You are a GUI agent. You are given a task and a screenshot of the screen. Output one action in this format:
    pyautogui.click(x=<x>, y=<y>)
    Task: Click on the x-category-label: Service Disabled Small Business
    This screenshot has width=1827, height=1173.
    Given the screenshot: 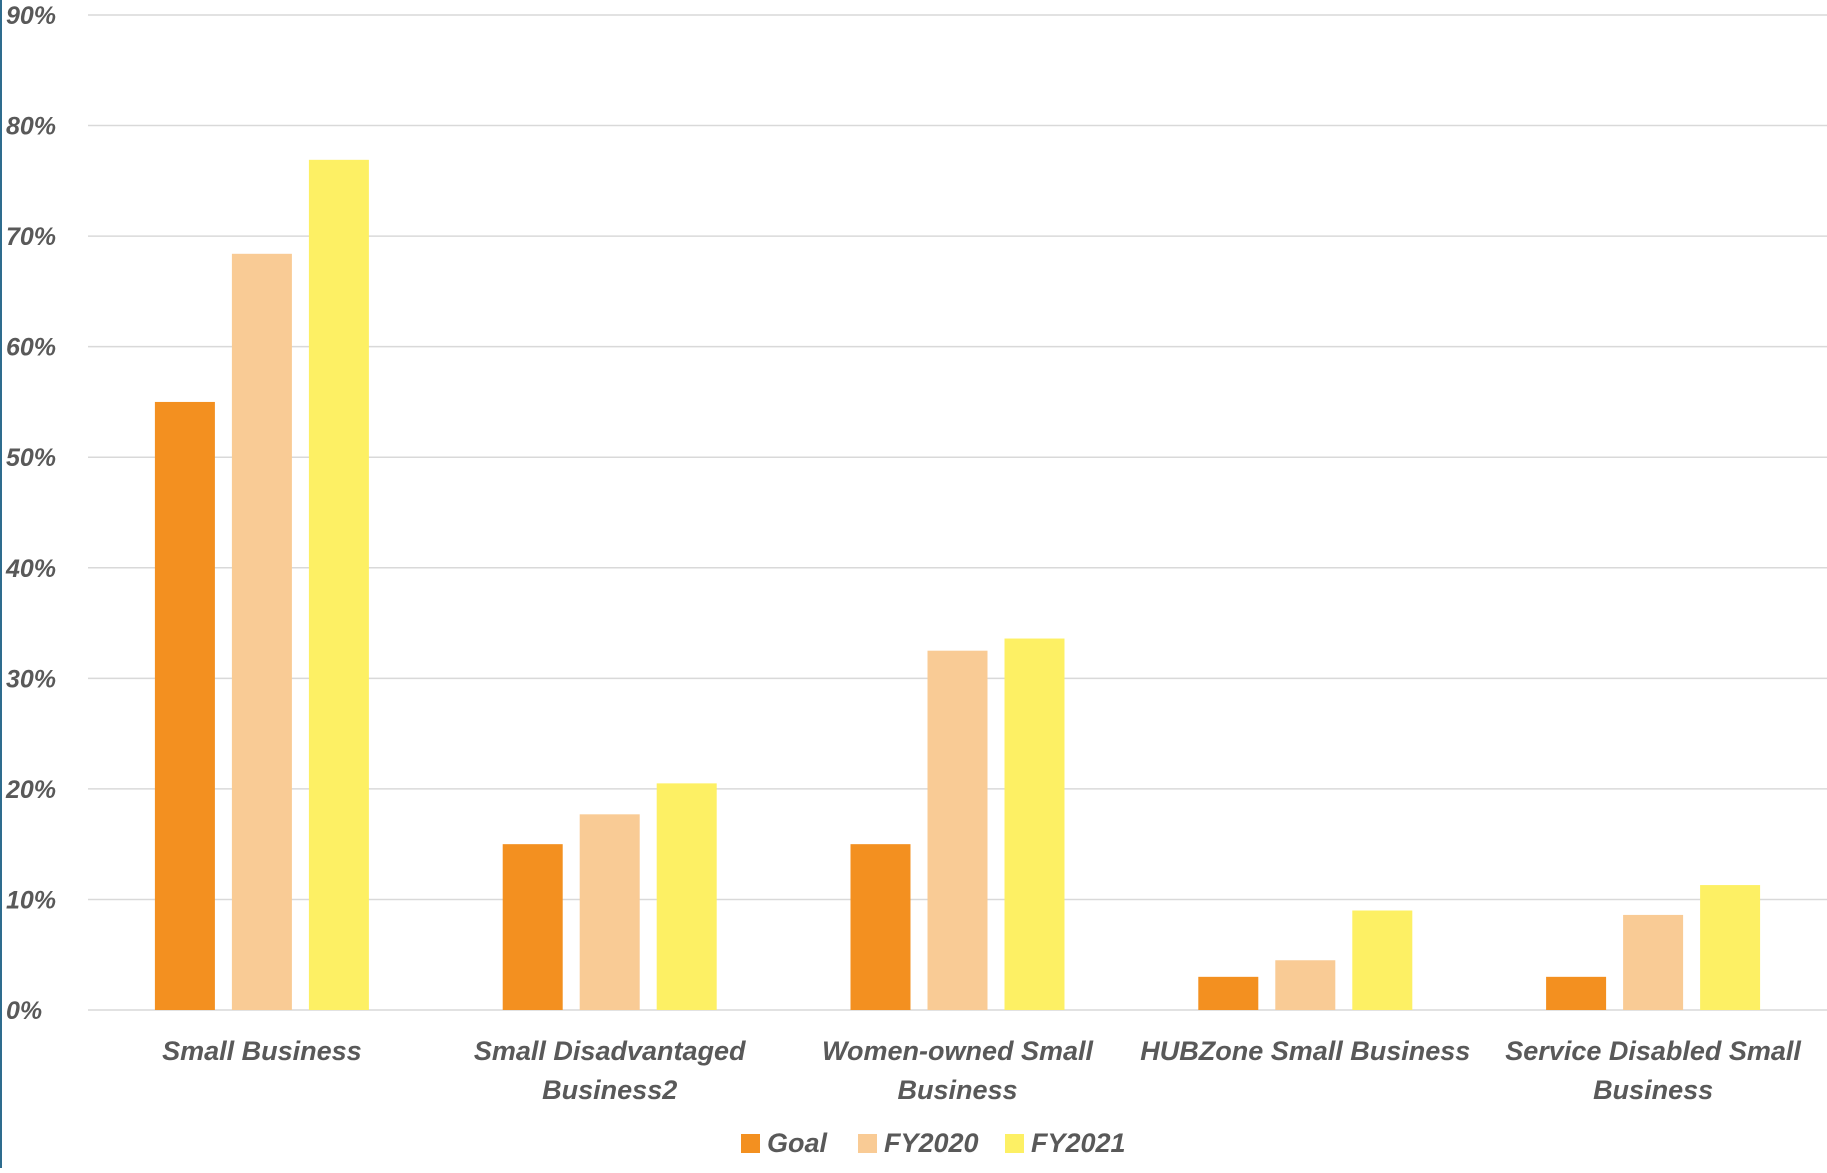 What is the action you would take?
    pyautogui.click(x=1653, y=1070)
    